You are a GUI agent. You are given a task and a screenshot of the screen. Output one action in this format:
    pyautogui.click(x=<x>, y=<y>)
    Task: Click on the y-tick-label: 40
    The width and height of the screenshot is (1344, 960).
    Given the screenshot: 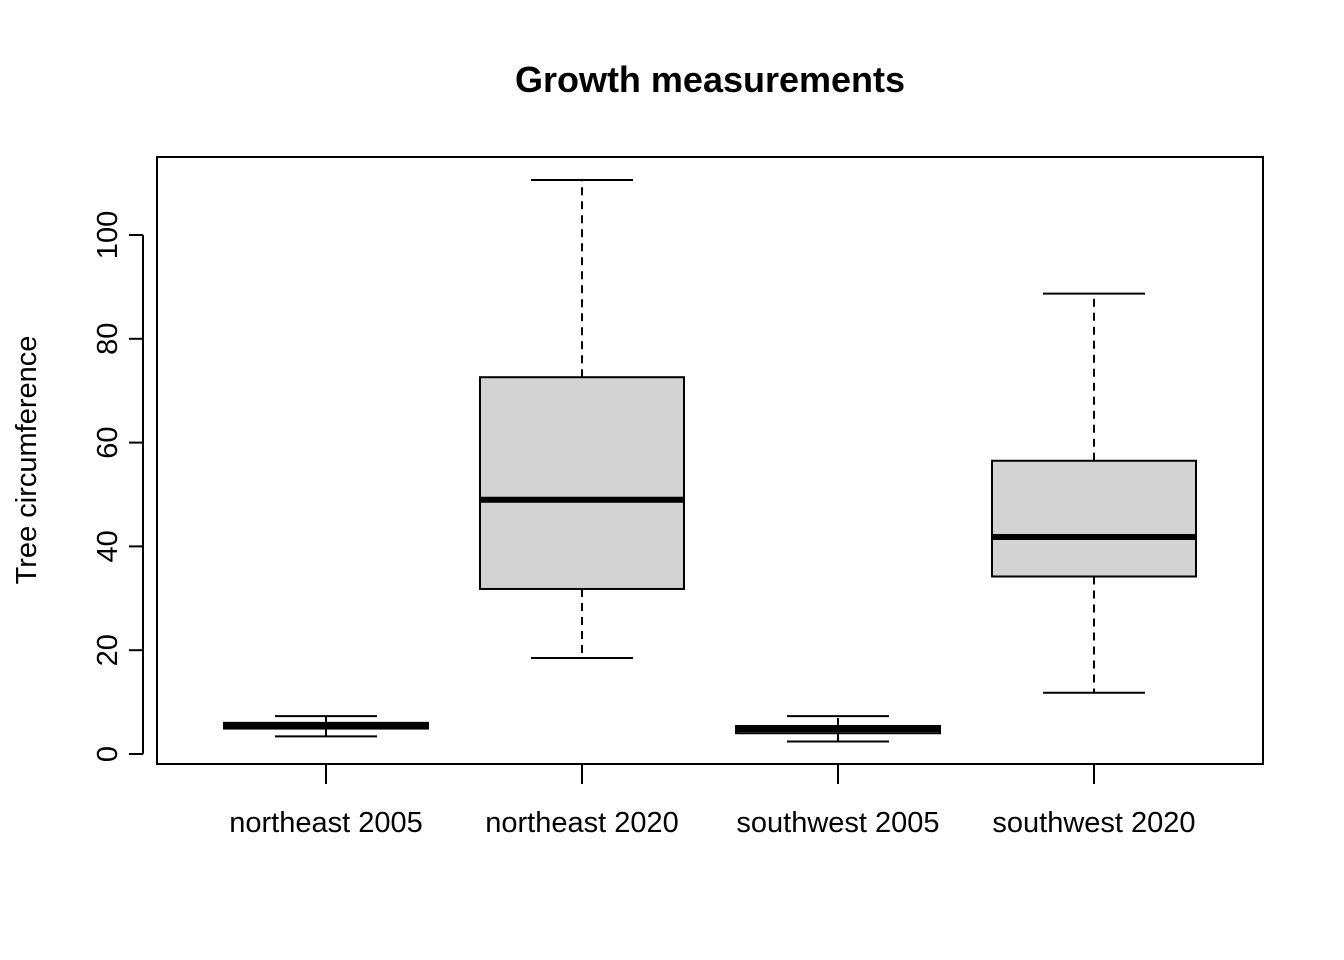 What is the action you would take?
    pyautogui.click(x=108, y=546)
    